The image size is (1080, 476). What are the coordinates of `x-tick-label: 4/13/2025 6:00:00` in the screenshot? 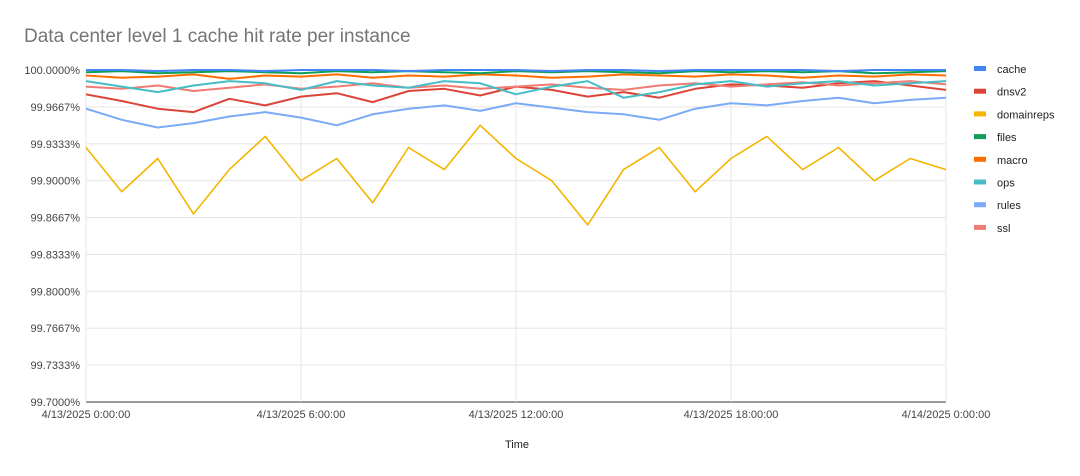 It's located at (301, 415).